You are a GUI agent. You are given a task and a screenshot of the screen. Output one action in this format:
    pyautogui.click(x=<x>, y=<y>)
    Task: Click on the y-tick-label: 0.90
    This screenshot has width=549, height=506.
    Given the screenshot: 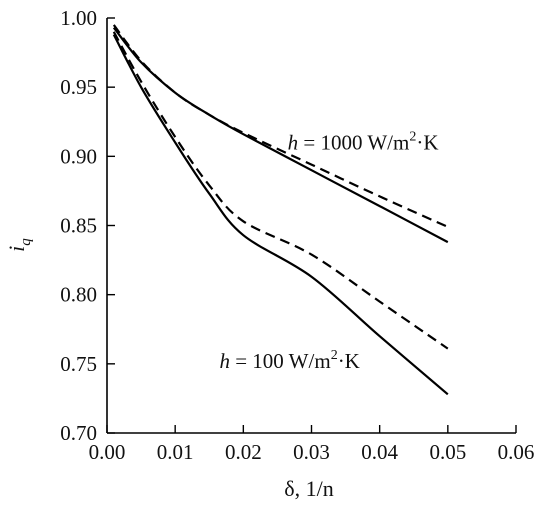 What is the action you would take?
    pyautogui.click(x=78, y=156)
    